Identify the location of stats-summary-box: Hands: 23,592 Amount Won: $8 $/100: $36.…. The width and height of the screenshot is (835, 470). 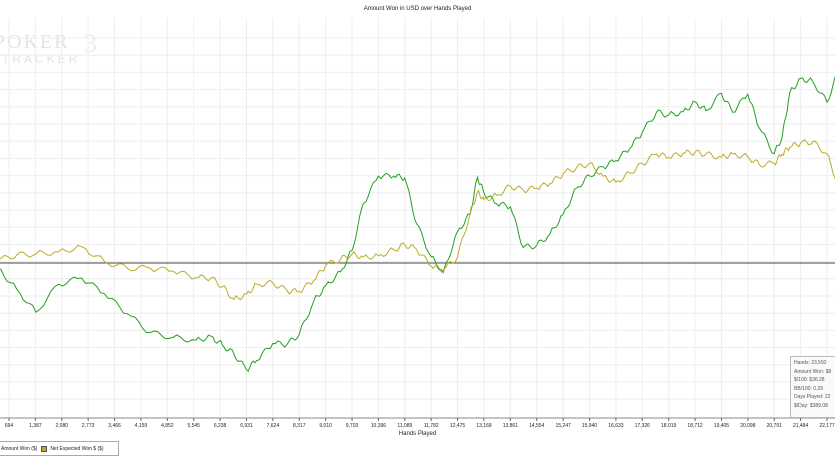
(812, 387).